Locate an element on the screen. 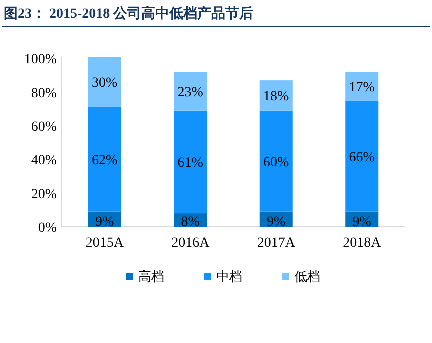 The width and height of the screenshot is (432, 343). data-label: 30% is located at coordinates (105, 84).